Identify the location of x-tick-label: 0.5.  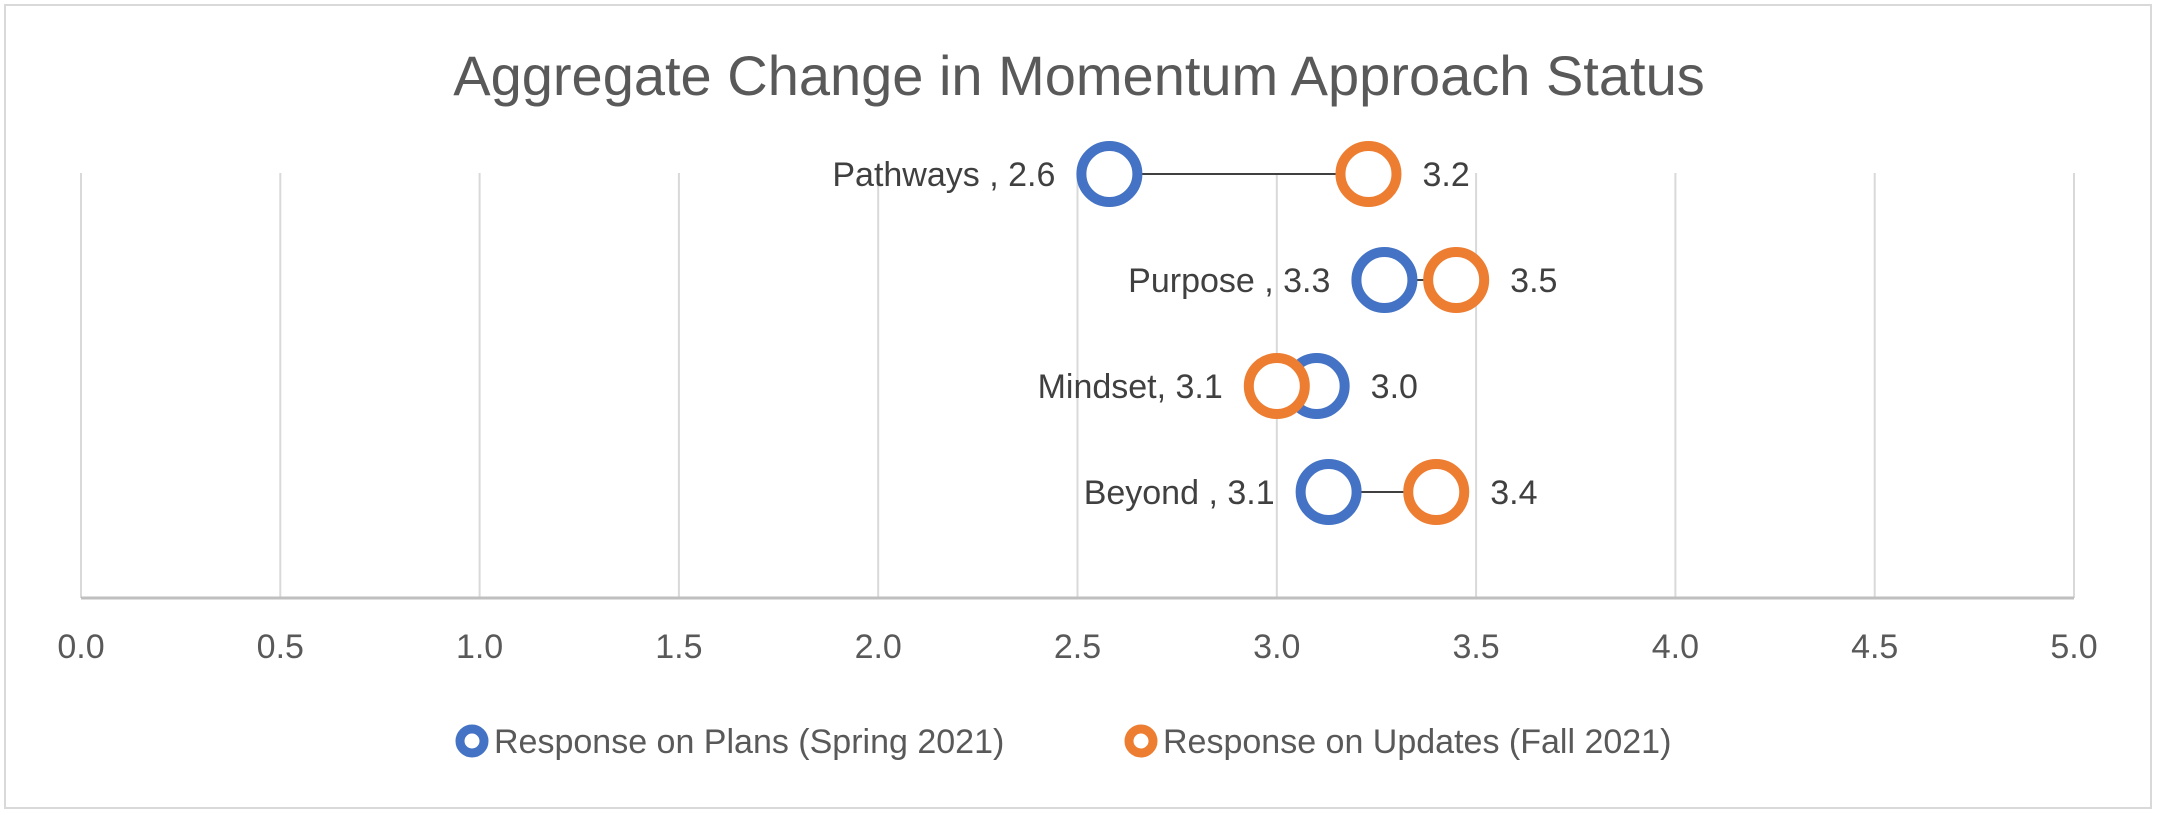
(280, 647).